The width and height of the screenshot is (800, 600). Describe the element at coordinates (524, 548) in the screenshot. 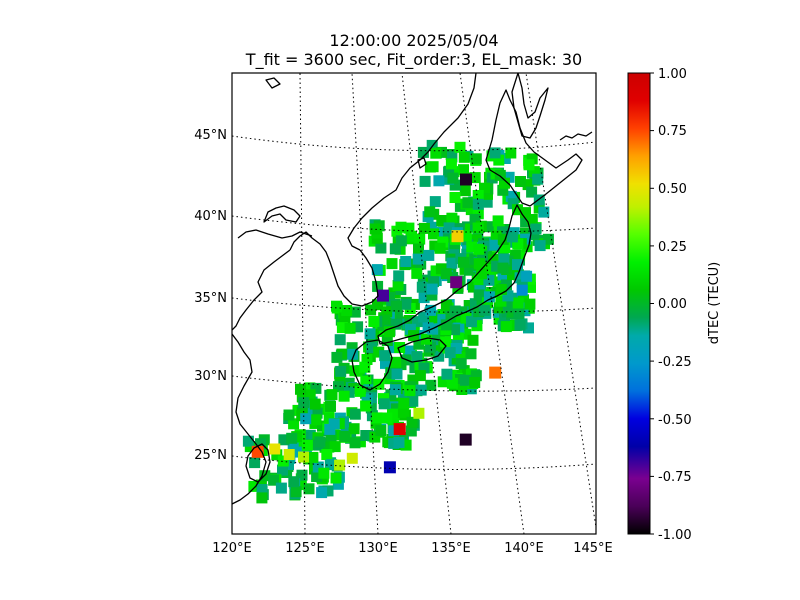

I see `lon-label-140: 140°E` at that location.